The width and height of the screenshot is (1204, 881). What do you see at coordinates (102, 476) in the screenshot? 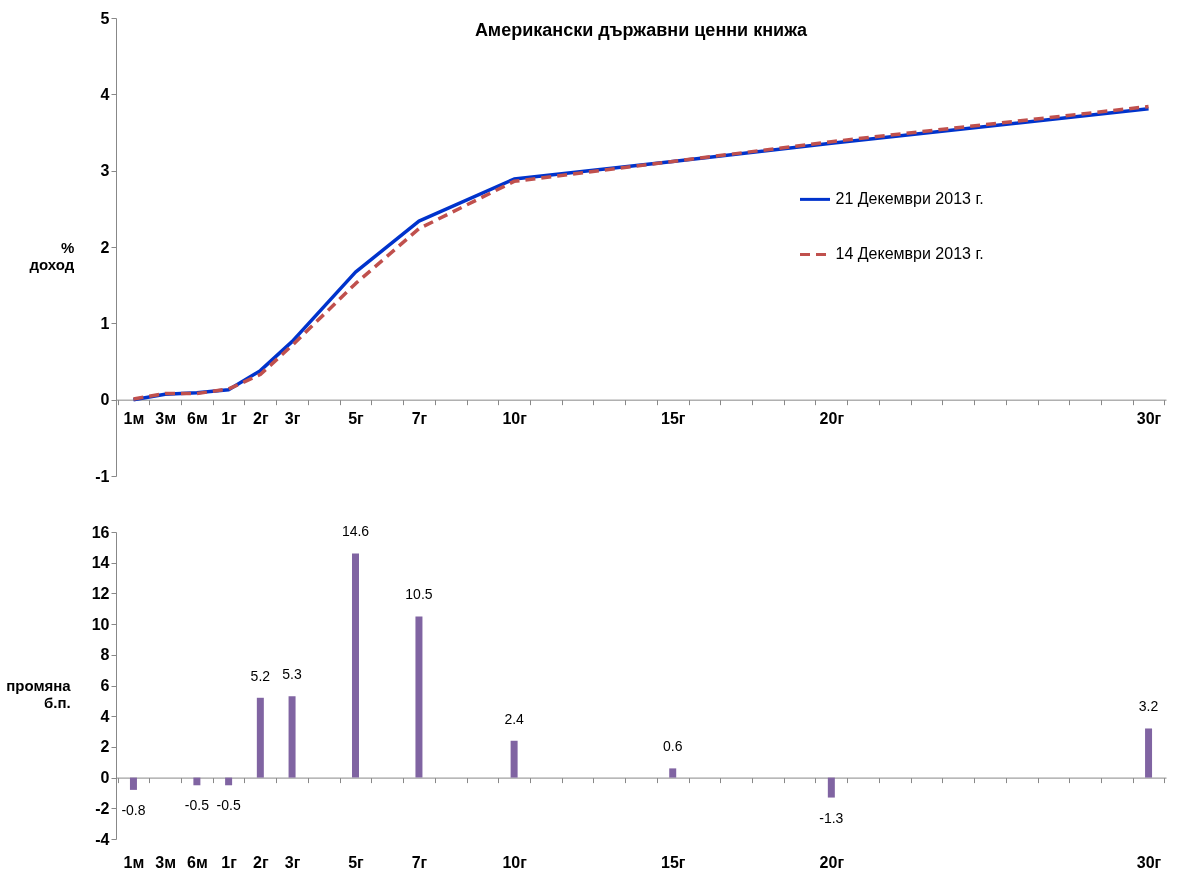
I see `y-tick-label: -1` at bounding box center [102, 476].